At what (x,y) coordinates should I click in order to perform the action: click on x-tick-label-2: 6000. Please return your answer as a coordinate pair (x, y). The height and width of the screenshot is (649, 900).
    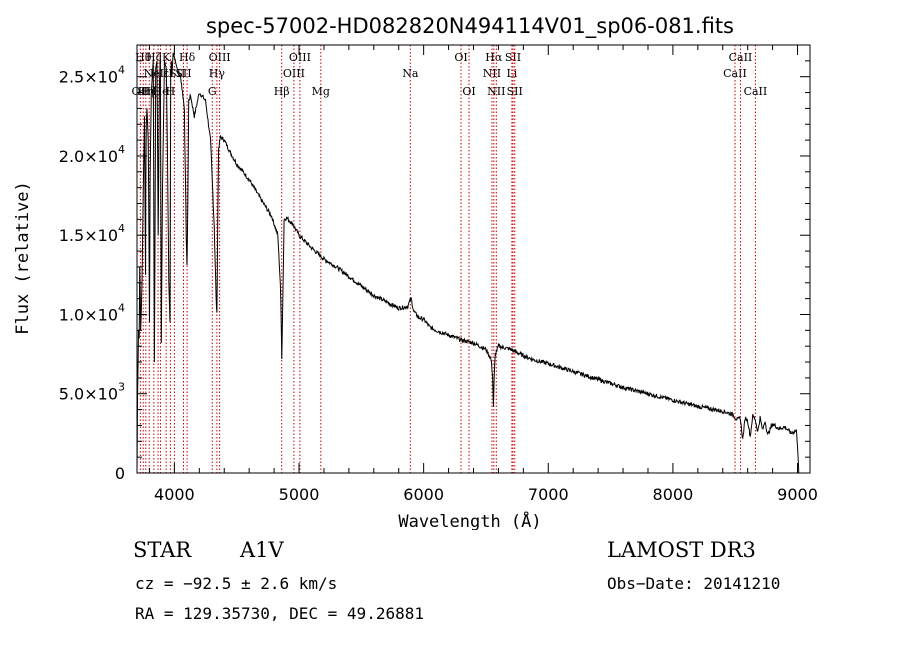
    Looking at the image, I should click on (423, 494).